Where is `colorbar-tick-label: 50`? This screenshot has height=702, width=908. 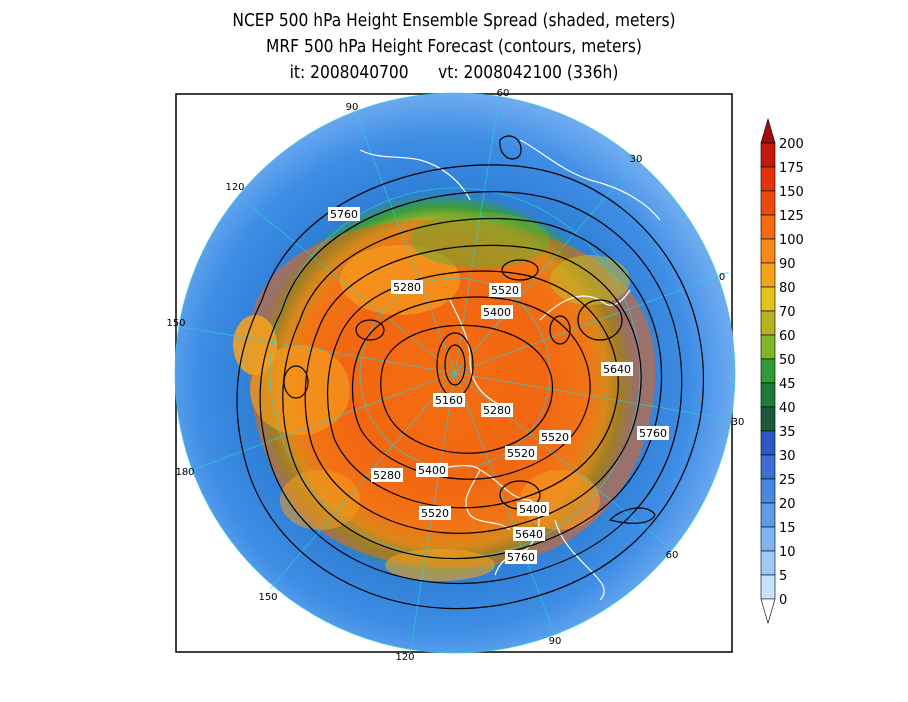 colorbar-tick-label: 50 is located at coordinates (787, 360).